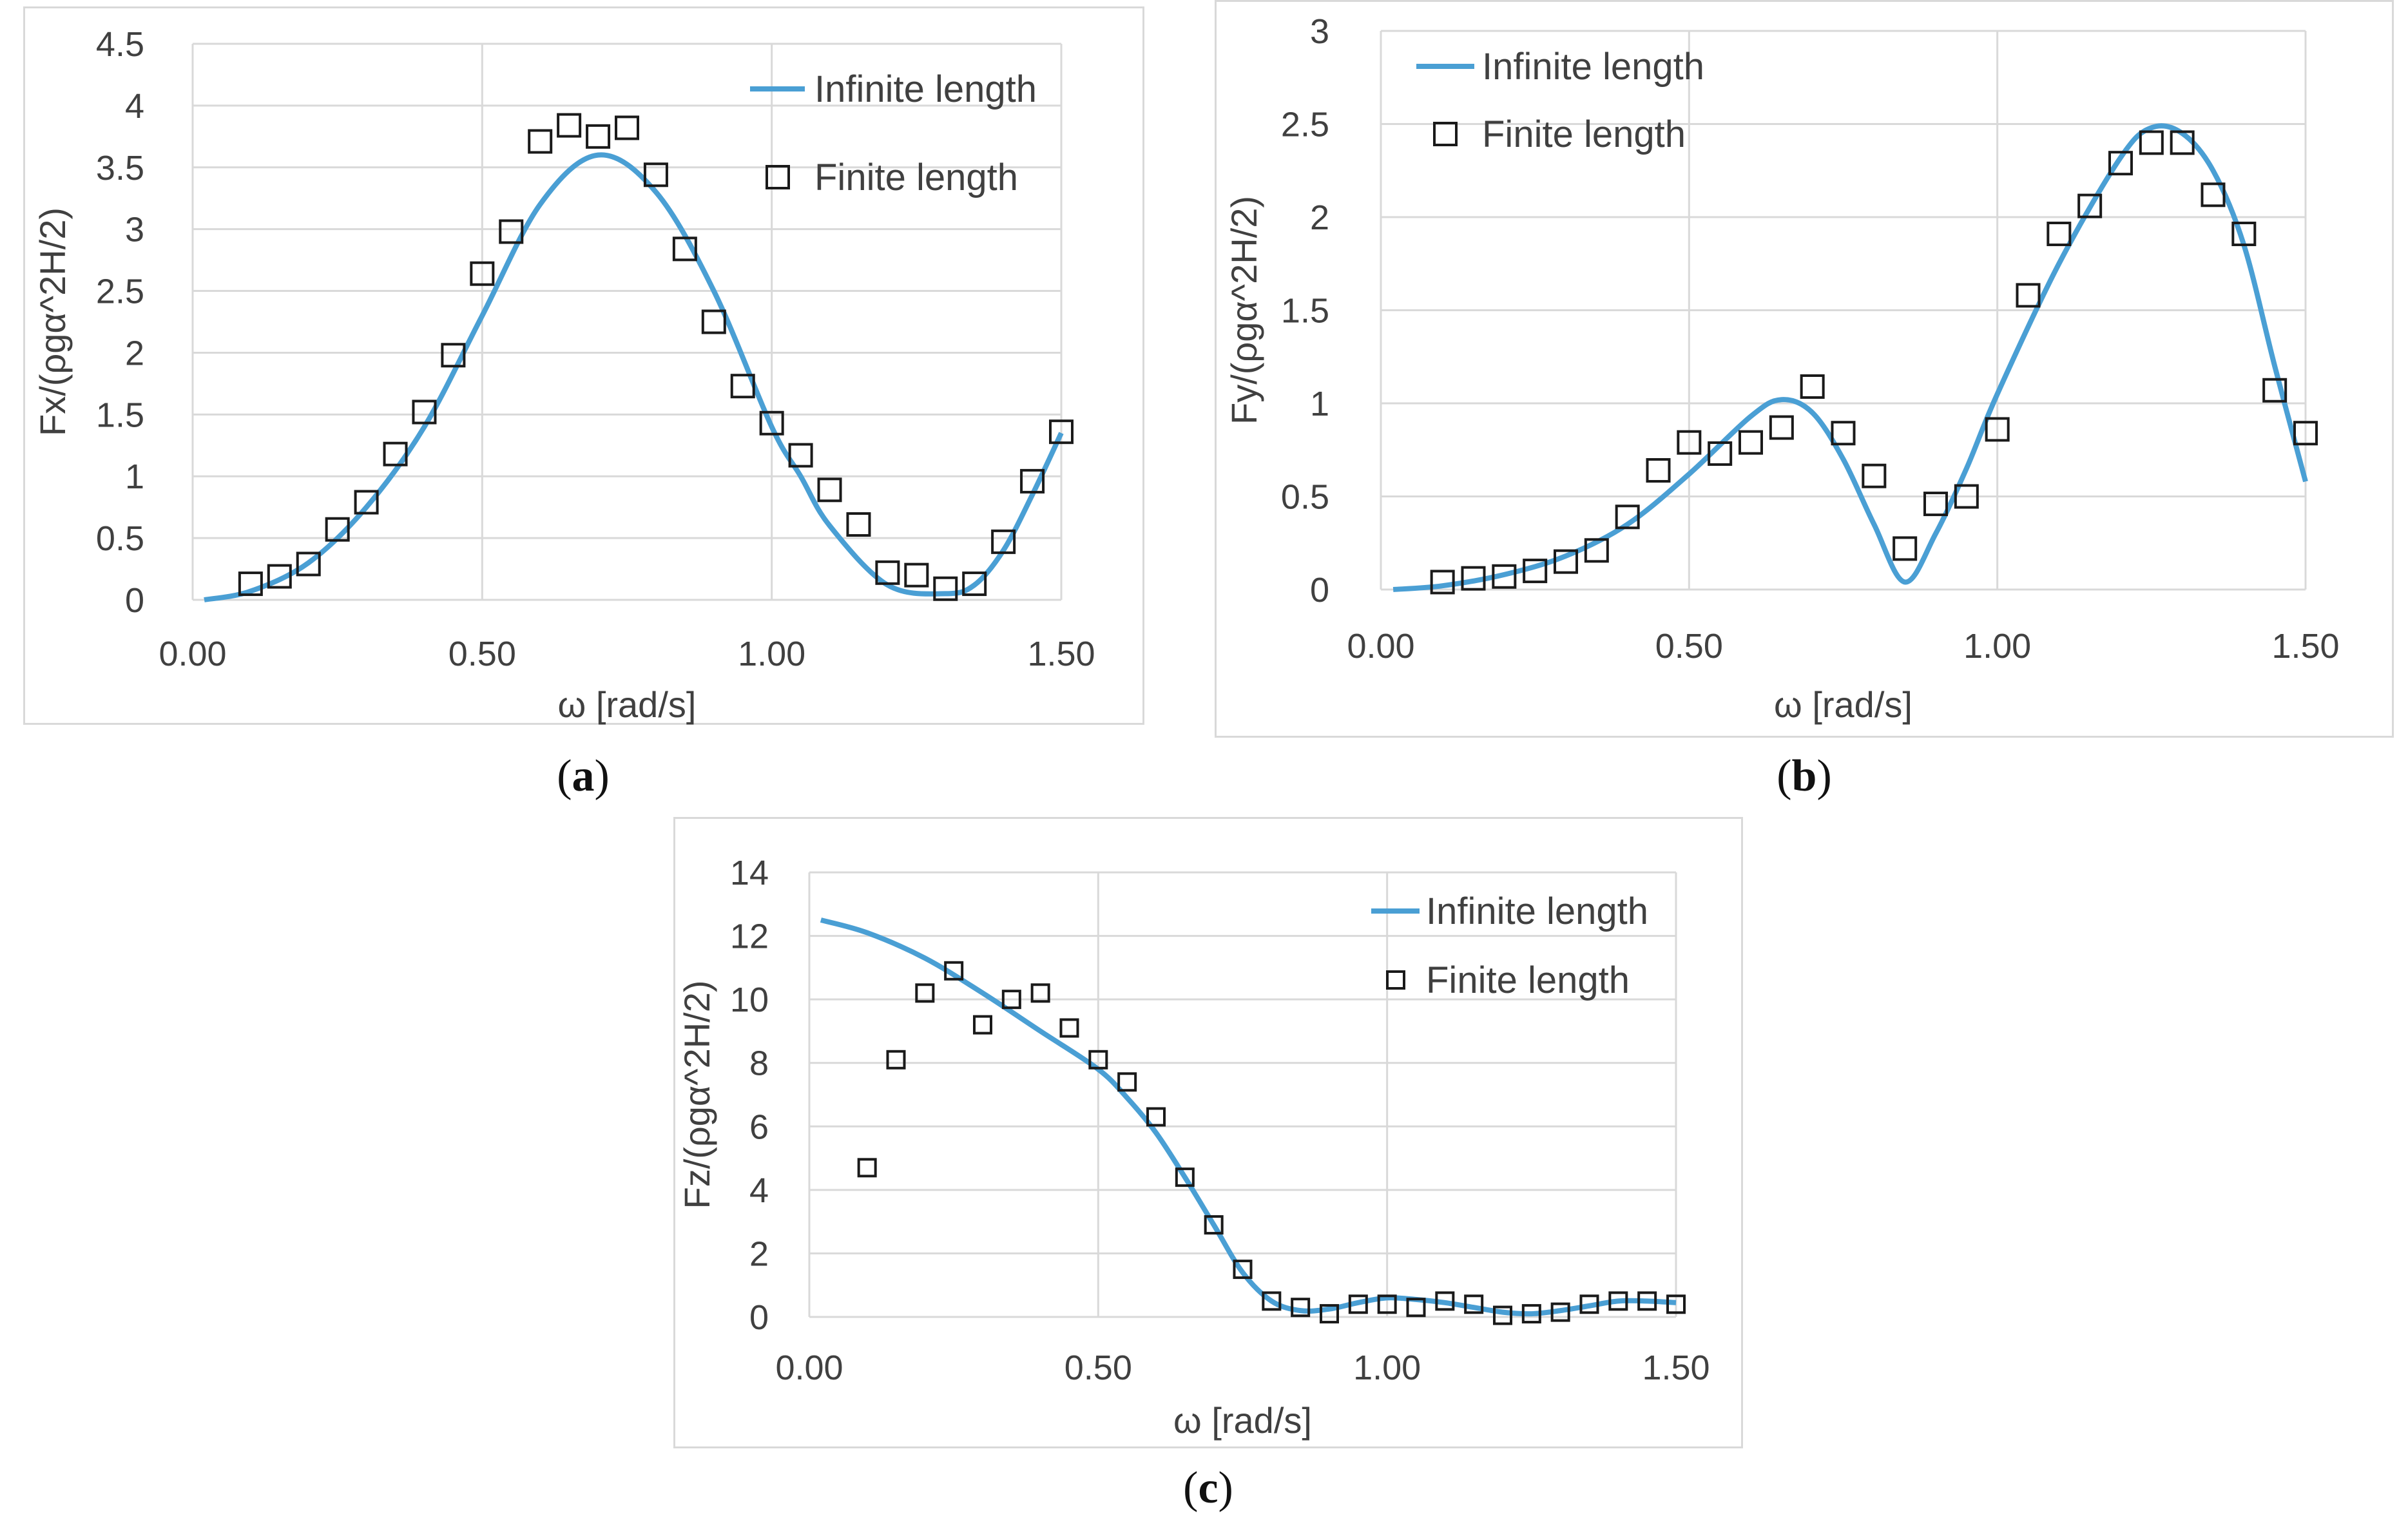 This screenshot has width=2408, height=1536. Describe the element at coordinates (1843, 704) in the screenshot. I see `chart-b-x-axis-label: ω [rad/s]` at that location.